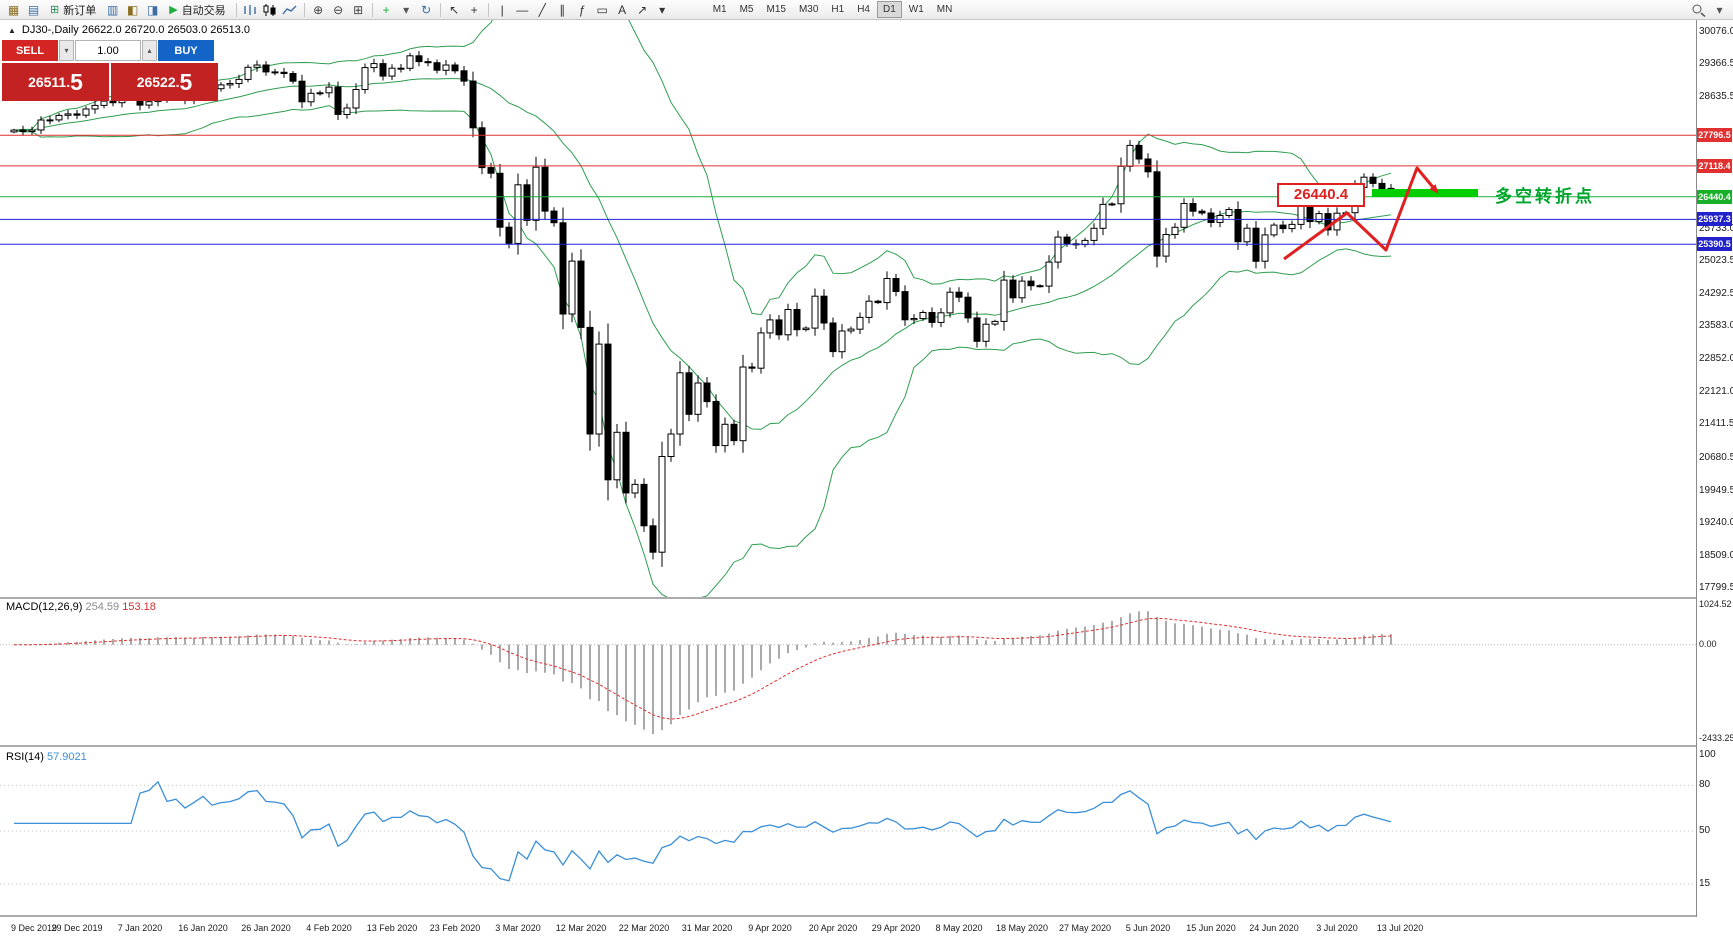  What do you see at coordinates (1716, 359) in the screenshot?
I see `price-axis-label: 22852.0` at bounding box center [1716, 359].